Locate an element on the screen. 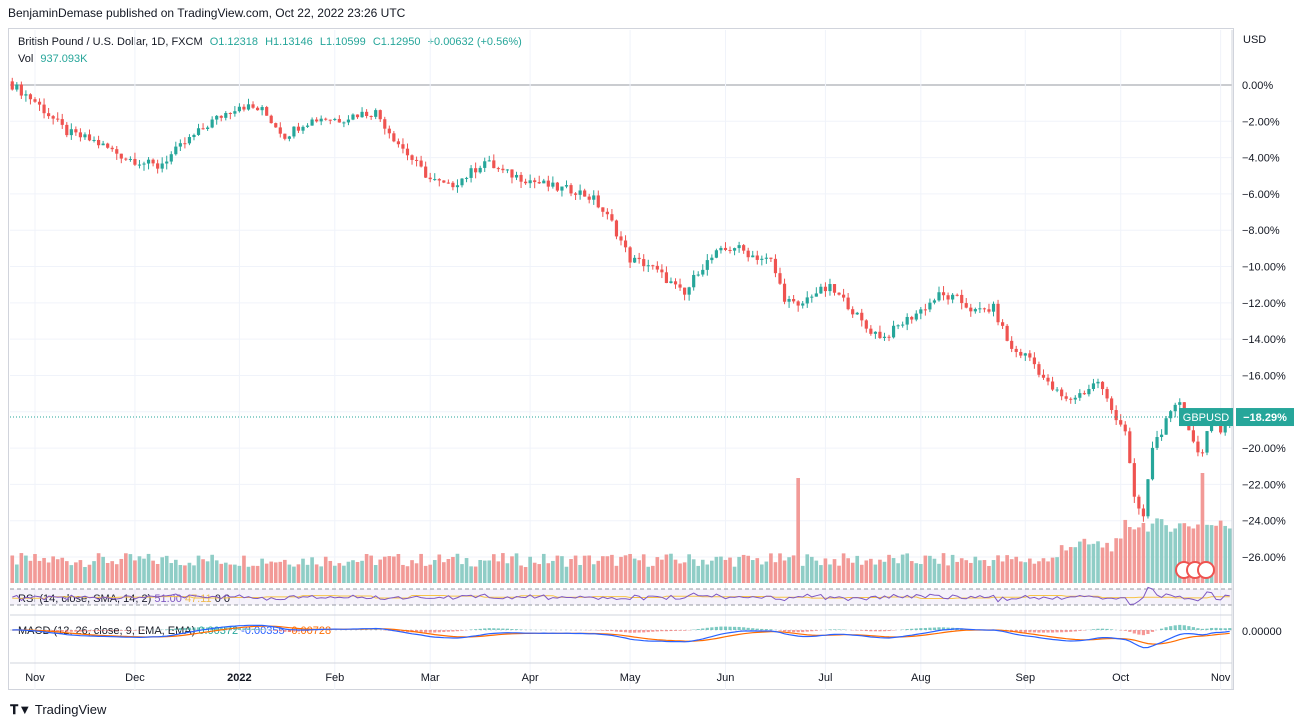 The image size is (1313, 727). price-tick-label: 0.00% is located at coordinates (1257, 86).